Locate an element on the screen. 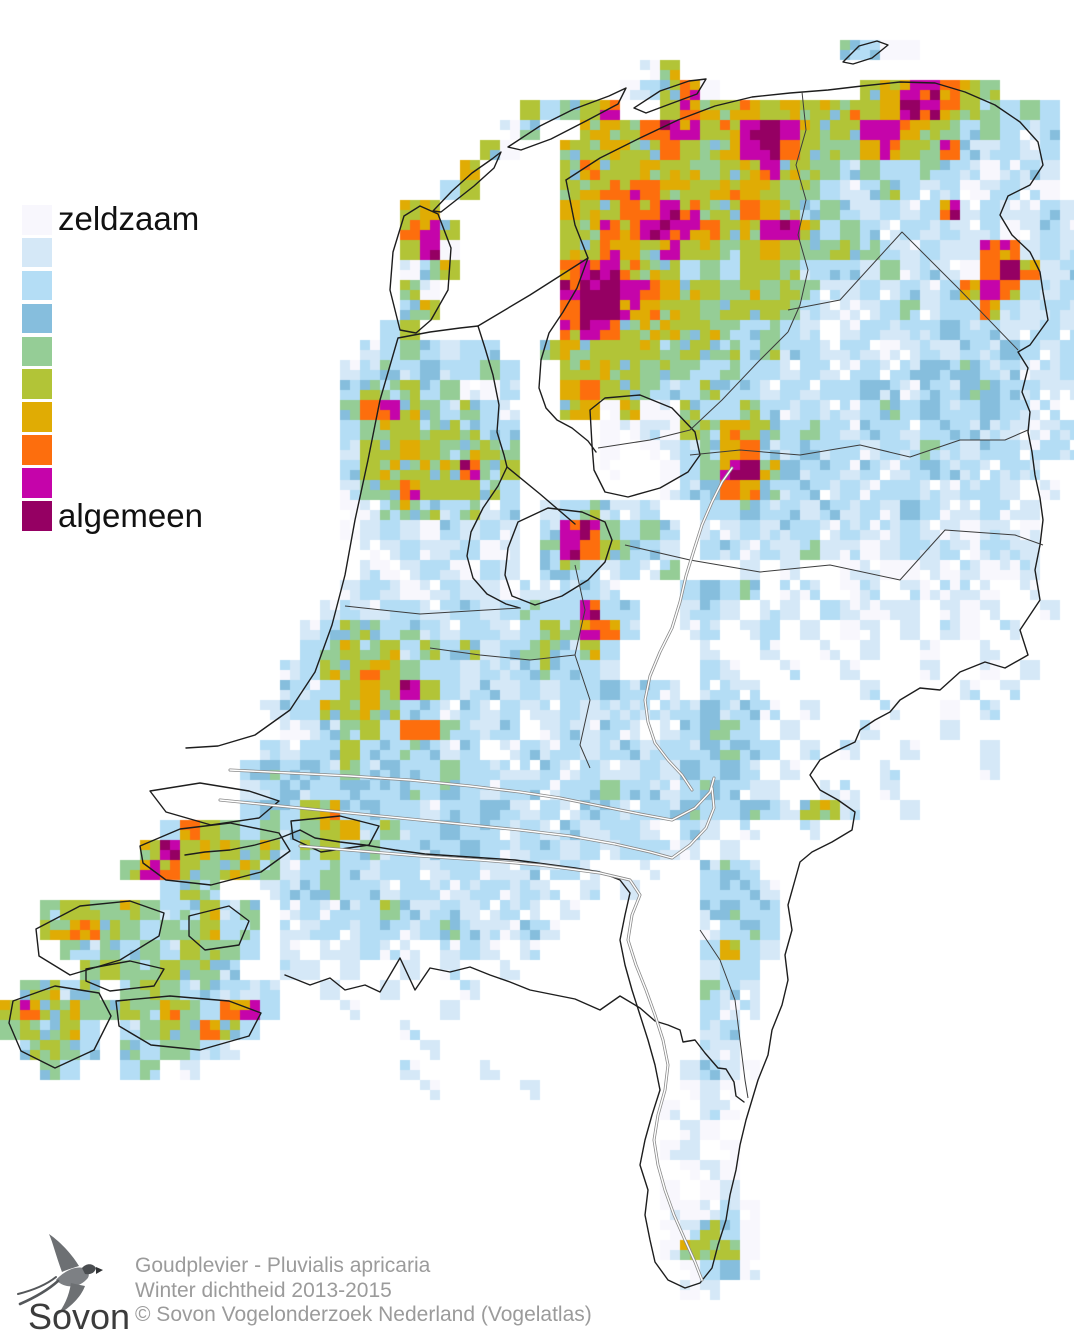 This screenshot has width=1074, height=1340. legend-label-common: algemeen is located at coordinates (130, 515).